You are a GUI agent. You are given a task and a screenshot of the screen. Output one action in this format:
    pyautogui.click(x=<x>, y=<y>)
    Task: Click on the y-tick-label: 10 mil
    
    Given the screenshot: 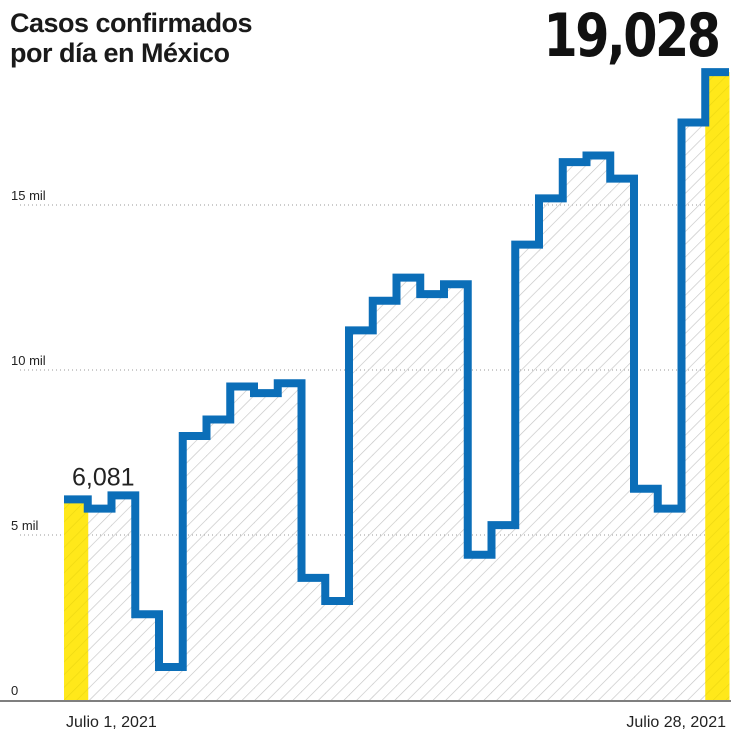 What is the action you would take?
    pyautogui.click(x=28, y=360)
    